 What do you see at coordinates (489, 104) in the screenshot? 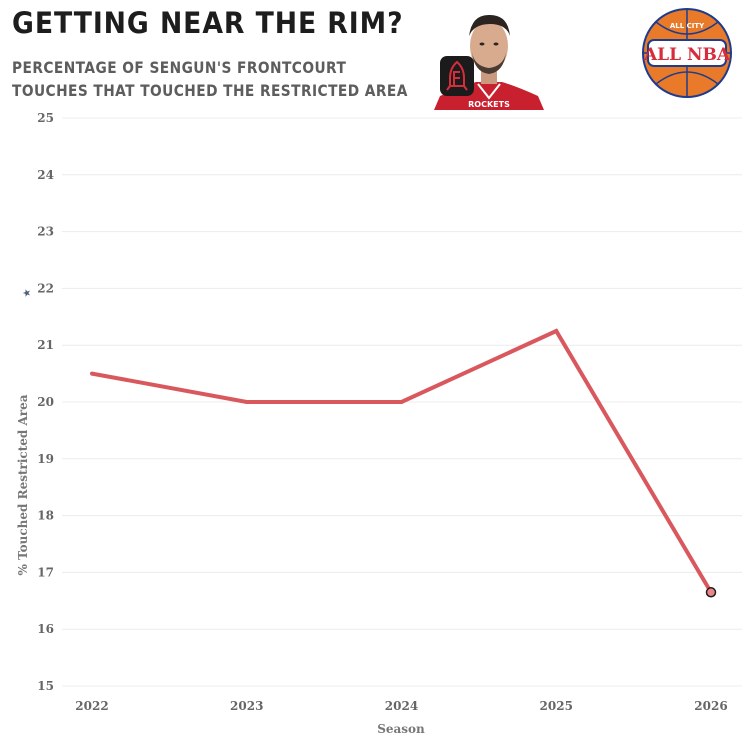
I see `svg-text: ROCKETS` at bounding box center [489, 104].